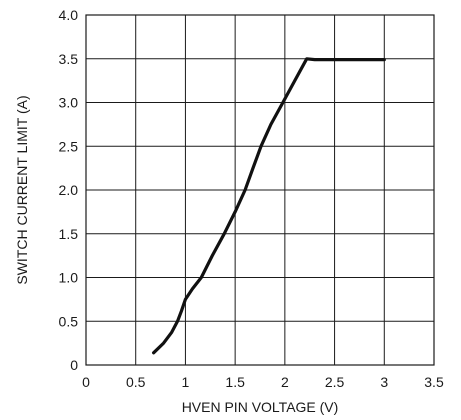 The width and height of the screenshot is (461, 420). Describe the element at coordinates (434, 382) in the screenshot. I see `x-tick-label: 3.5` at that location.